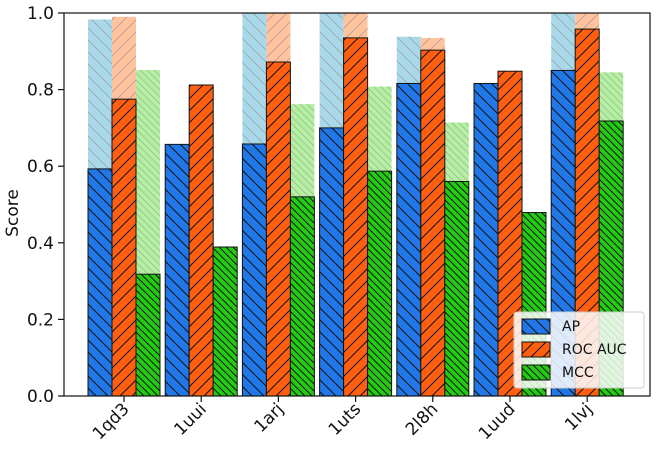 The width and height of the screenshot is (662, 449). I want to click on hatch-bar-roc-auc-2l8h, so click(433, 223).